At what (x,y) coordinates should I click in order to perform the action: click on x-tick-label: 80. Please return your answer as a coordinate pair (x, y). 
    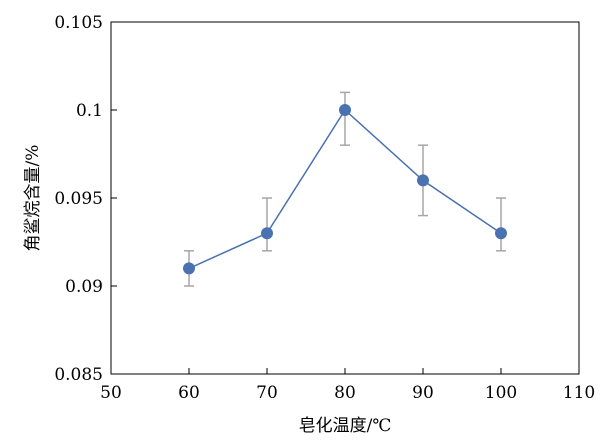
    Looking at the image, I should click on (345, 393).